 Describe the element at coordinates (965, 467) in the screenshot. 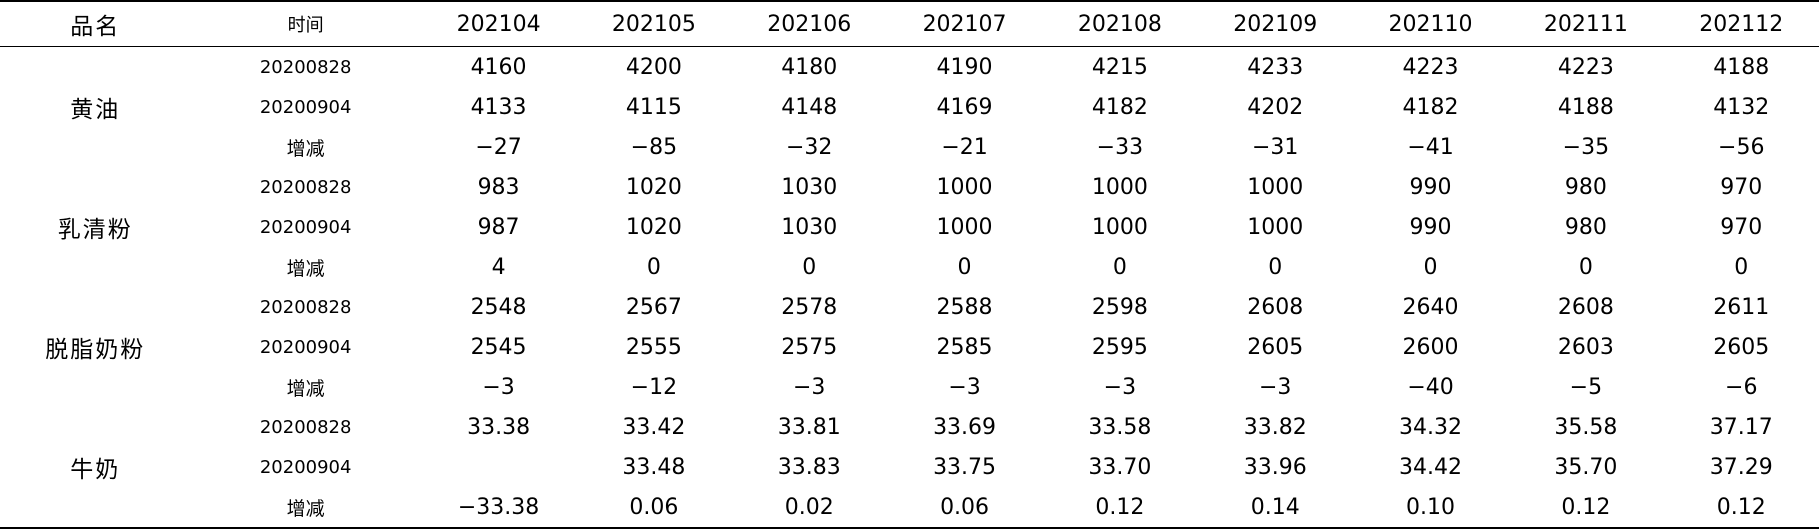

I see `value-cell: 33.75` at that location.